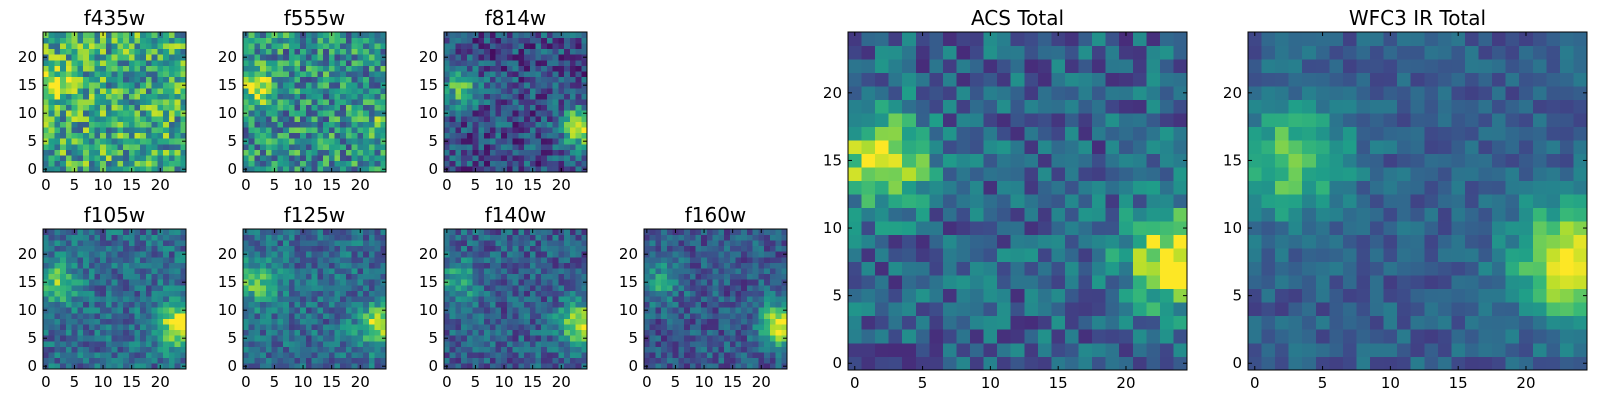  What do you see at coordinates (504, 382) in the screenshot?
I see `x-tick-label: 10` at bounding box center [504, 382].